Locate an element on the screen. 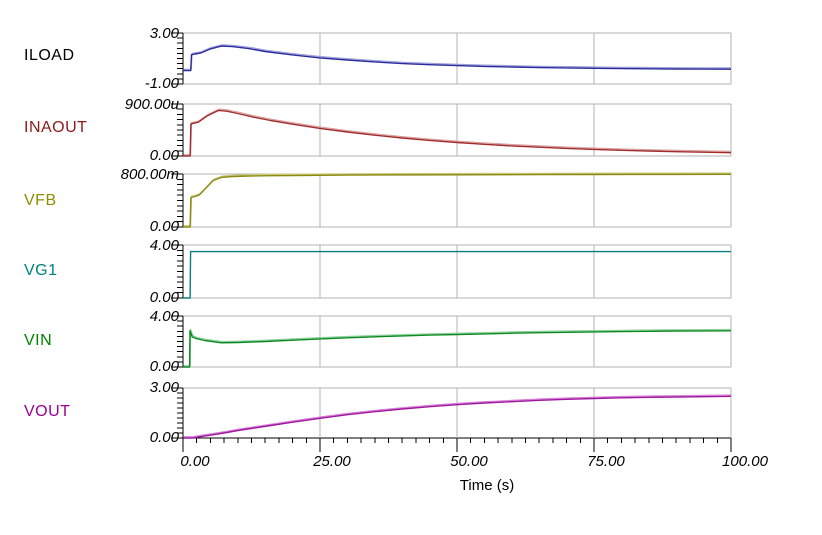  y-min-label-vfb: 0.00 is located at coordinates (164, 226).